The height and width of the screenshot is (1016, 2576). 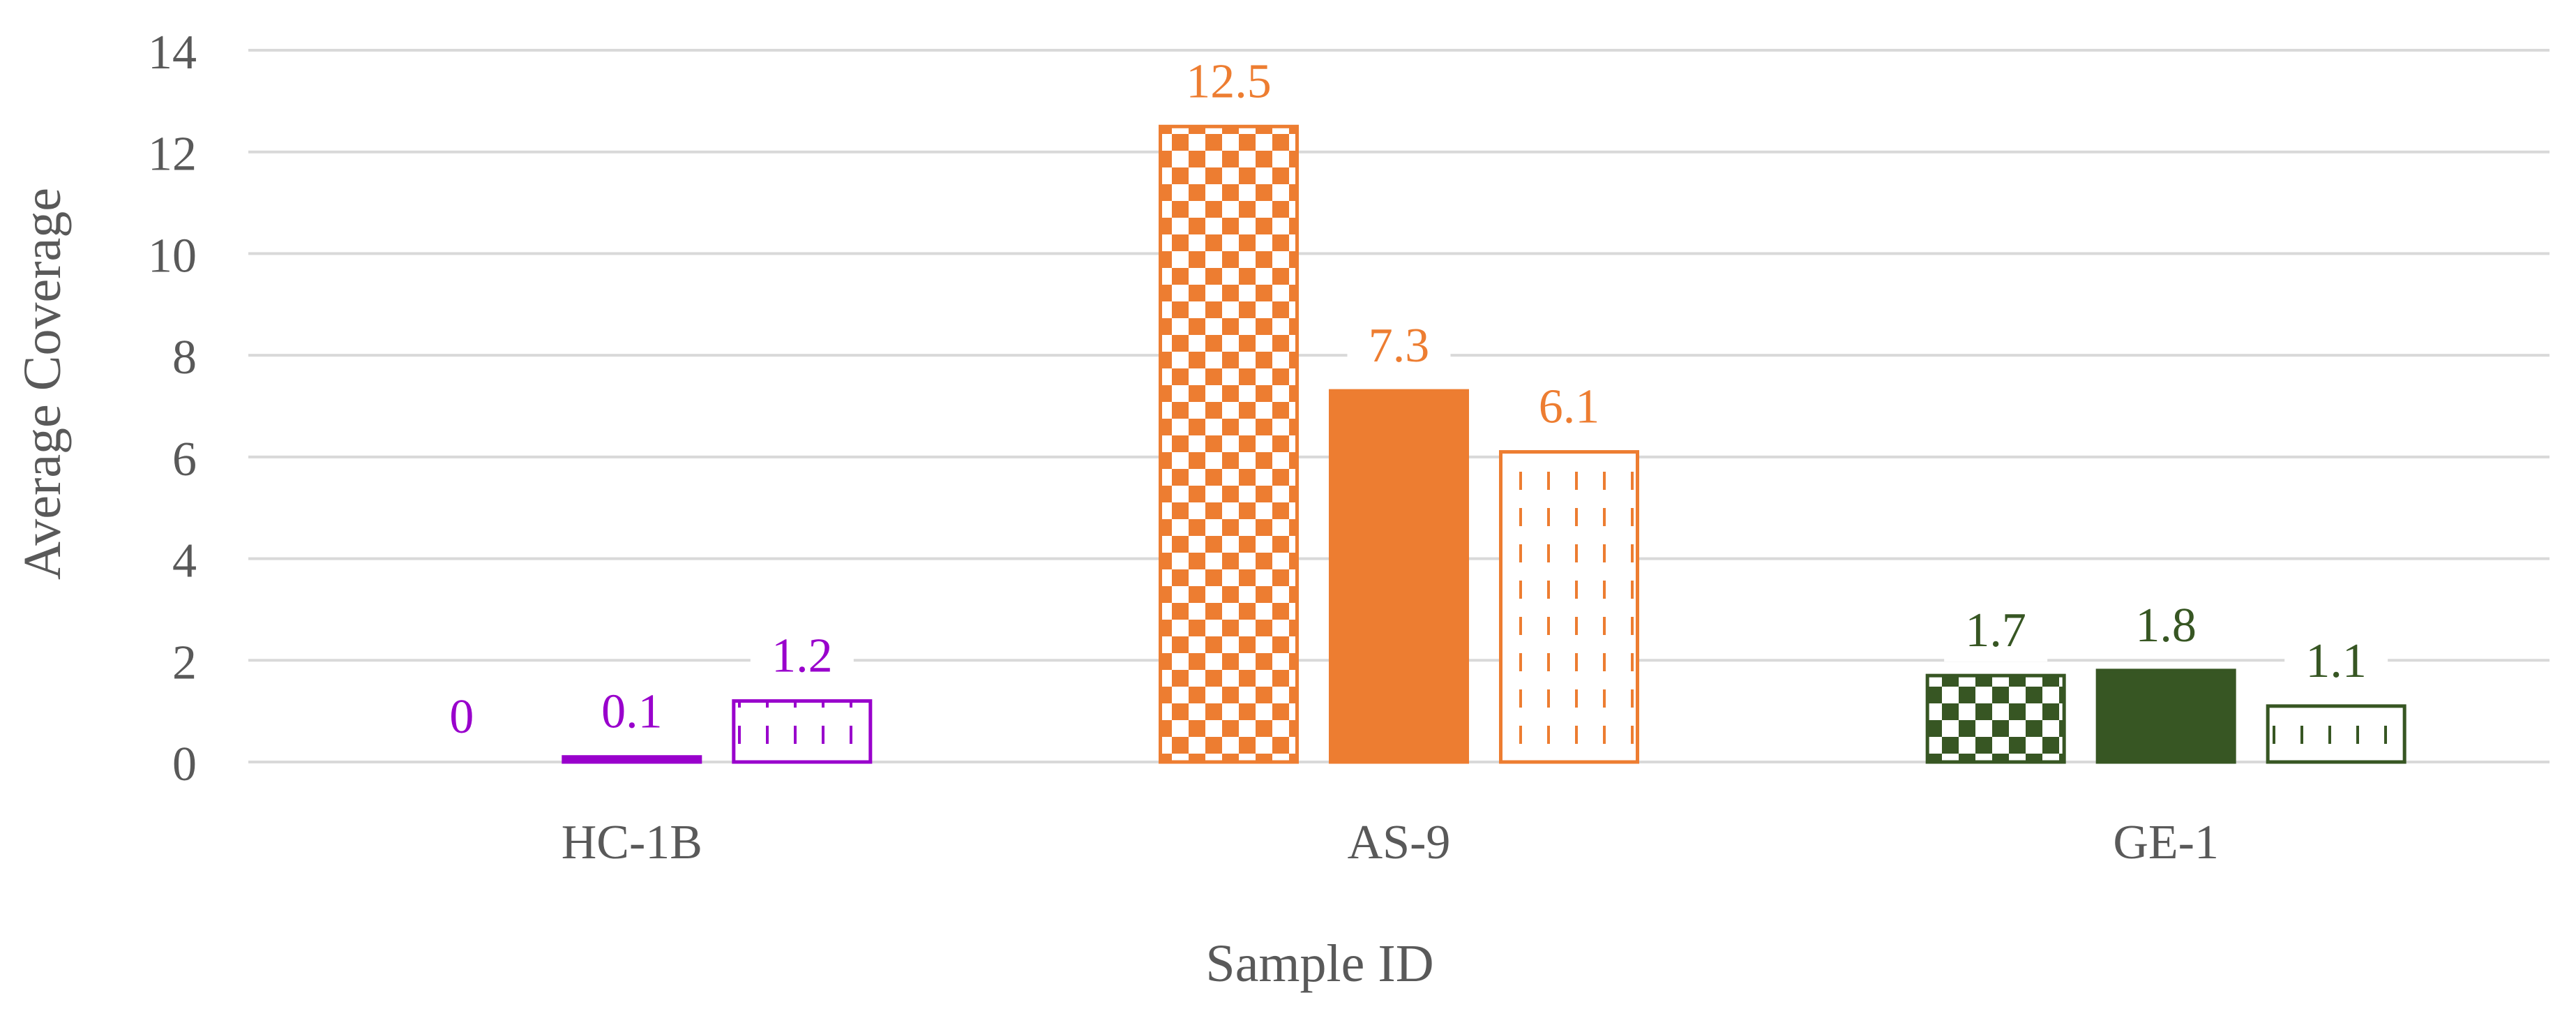 I want to click on data-label: 1.1, so click(x=2336, y=661).